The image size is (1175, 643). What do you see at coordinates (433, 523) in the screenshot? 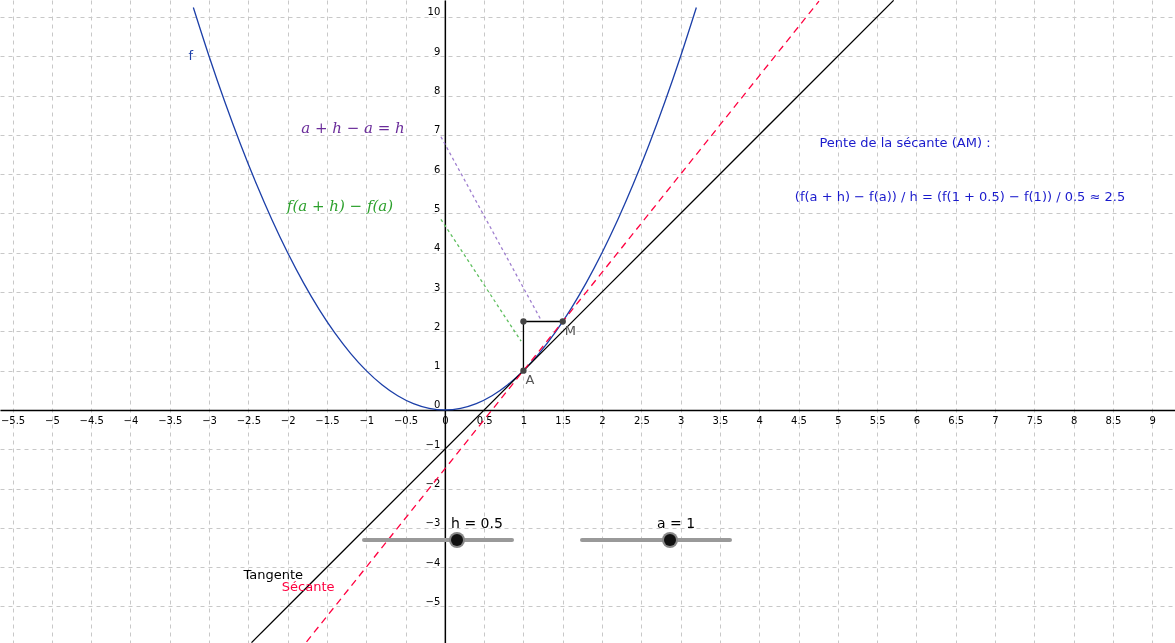
I see `y-tick-label: −3` at bounding box center [433, 523].